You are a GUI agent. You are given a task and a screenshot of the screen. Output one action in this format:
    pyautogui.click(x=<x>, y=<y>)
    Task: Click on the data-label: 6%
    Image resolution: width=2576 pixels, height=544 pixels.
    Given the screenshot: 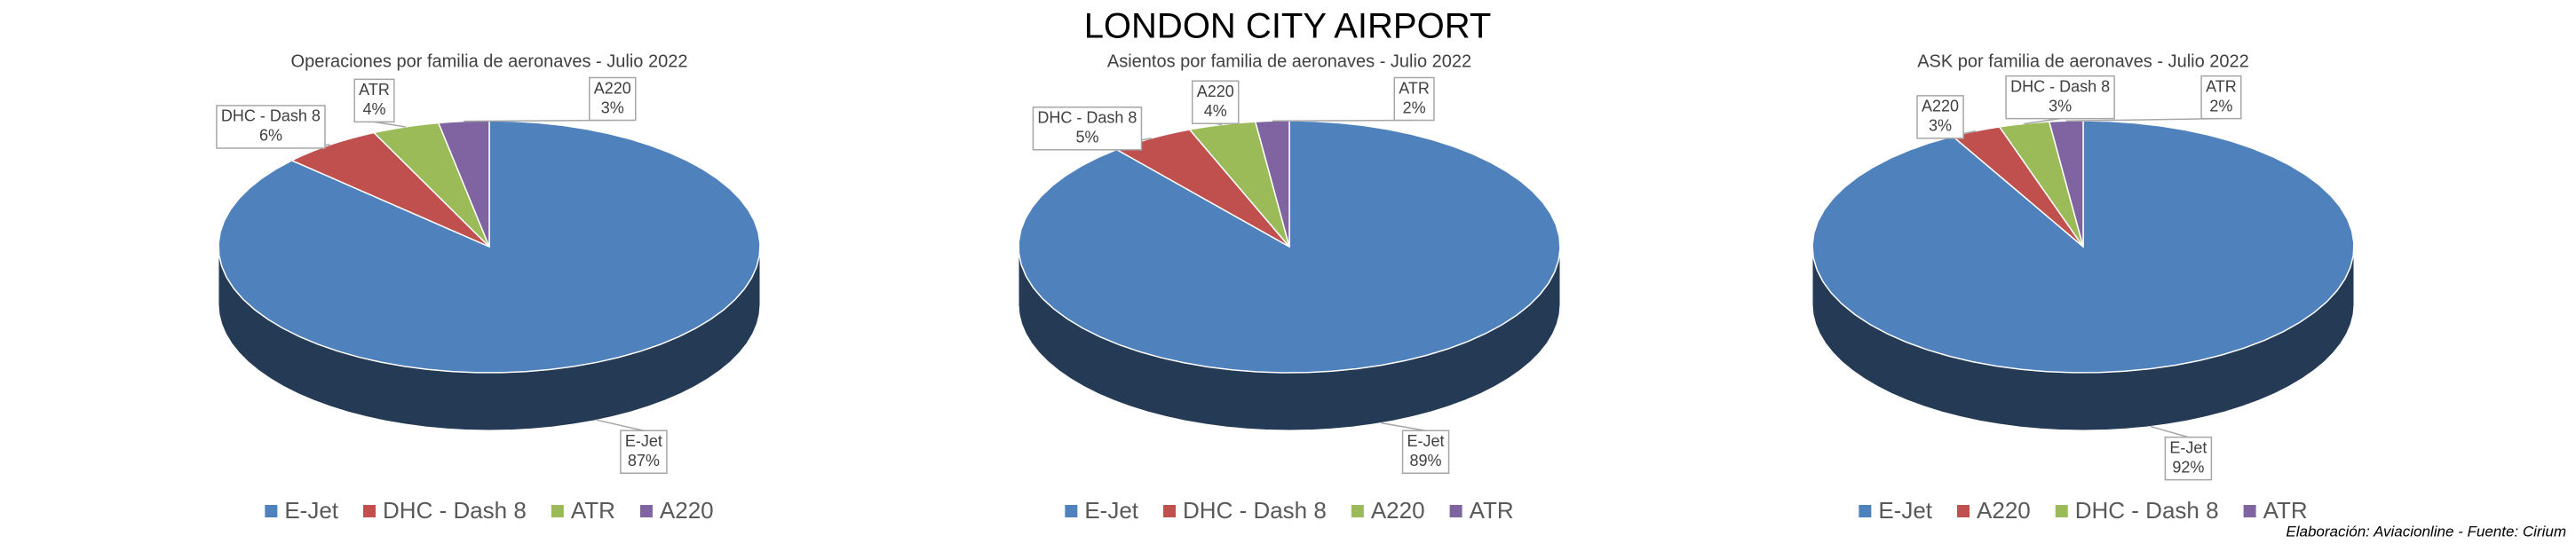 What is the action you would take?
    pyautogui.click(x=271, y=136)
    